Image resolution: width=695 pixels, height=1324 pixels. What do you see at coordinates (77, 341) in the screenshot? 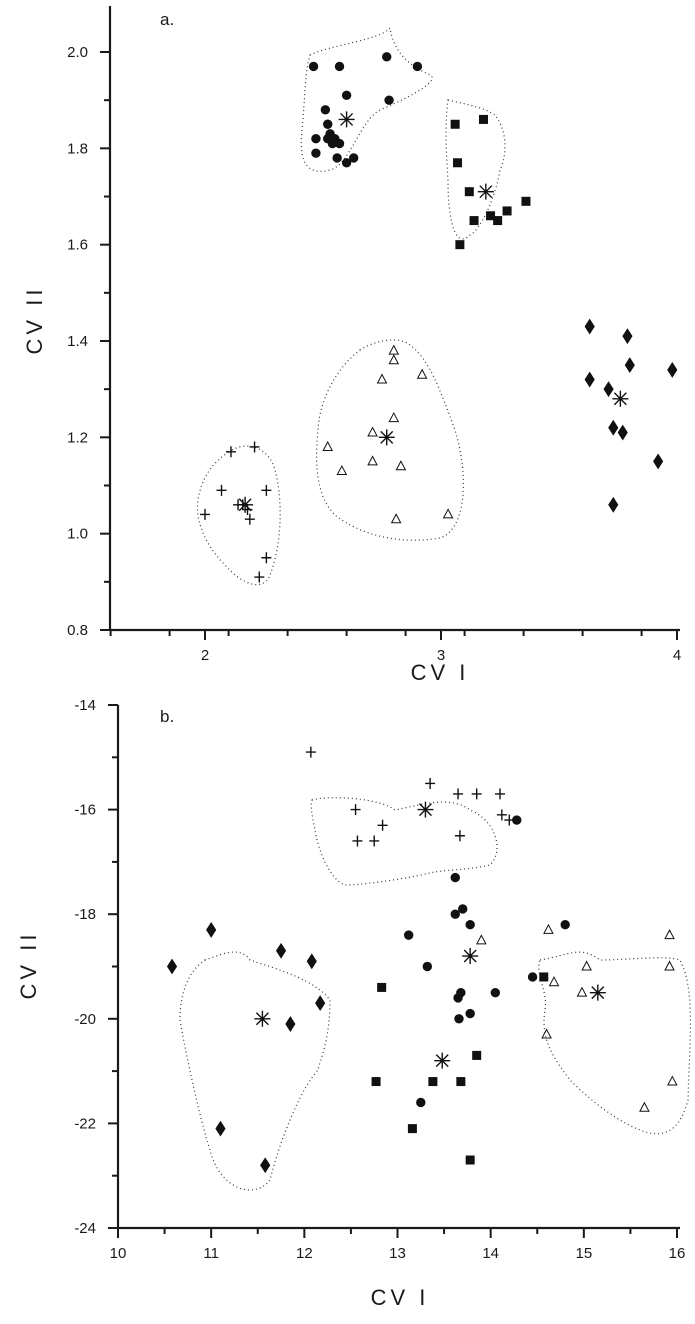
I see `y-tick-label: 1.4` at bounding box center [77, 341].